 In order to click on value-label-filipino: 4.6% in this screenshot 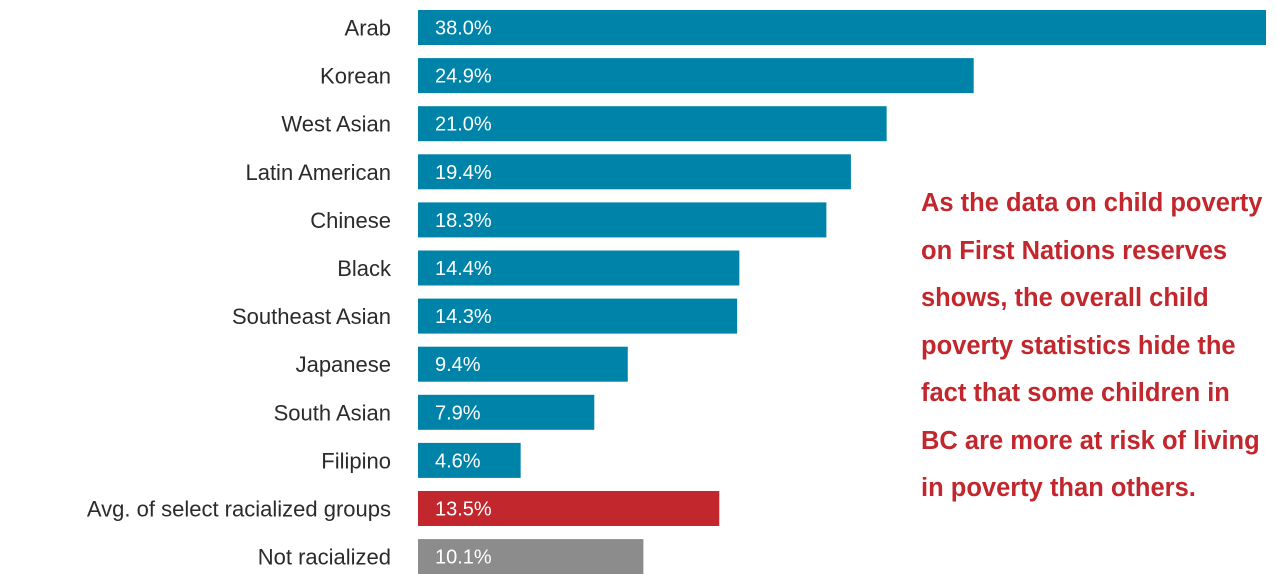, I will do `click(458, 461)`.